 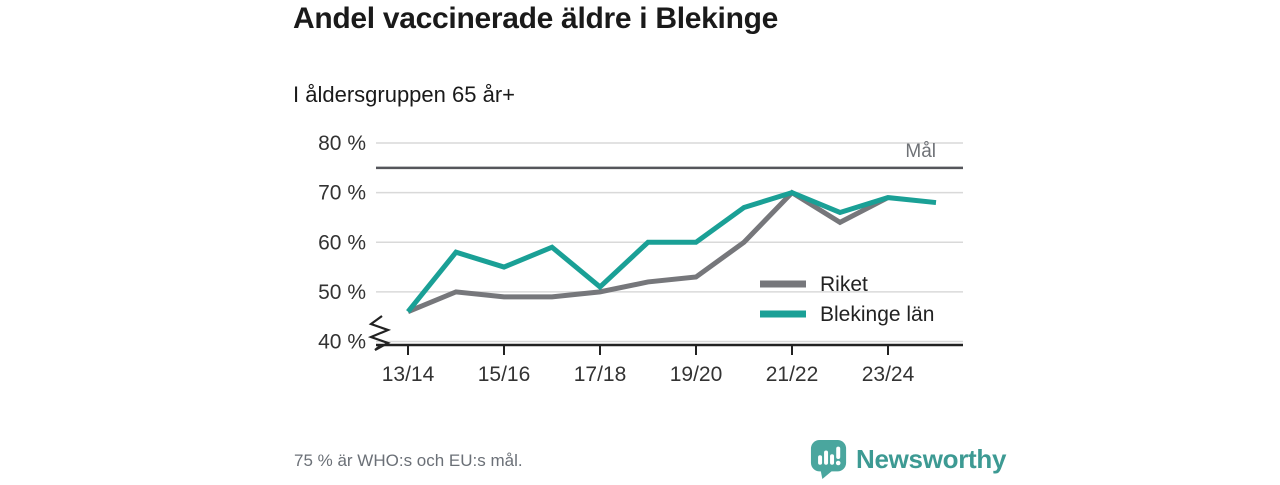 What do you see at coordinates (877, 314) in the screenshot?
I see `legend-label: Blekinge län` at bounding box center [877, 314].